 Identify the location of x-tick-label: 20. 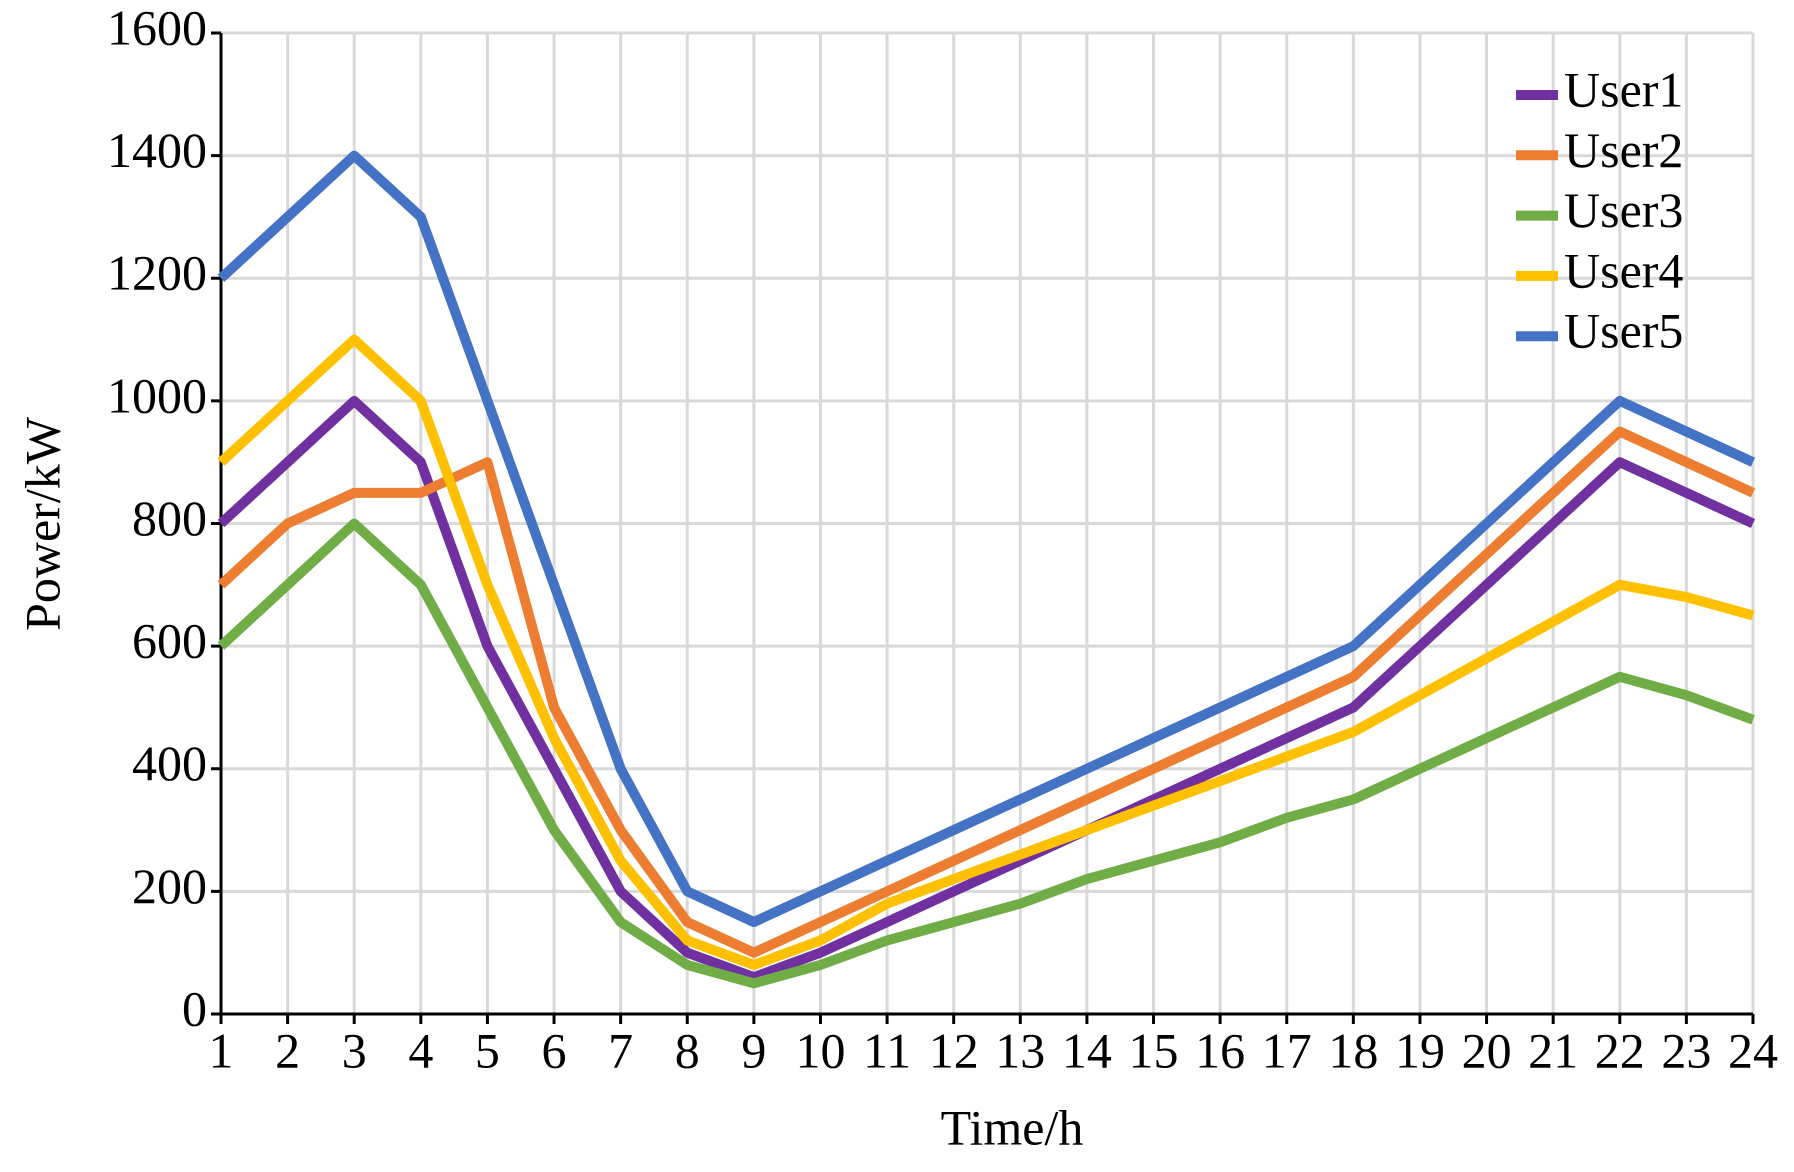
(1487, 1050).